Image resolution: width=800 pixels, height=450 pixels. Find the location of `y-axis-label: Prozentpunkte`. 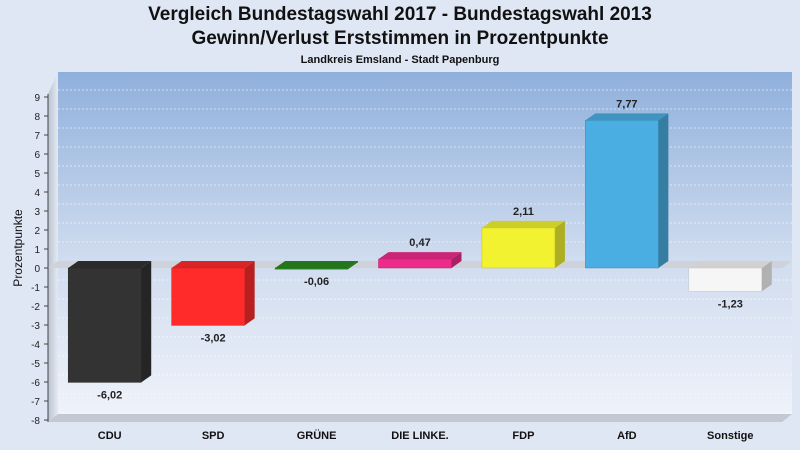

y-axis-label: Prozentpunkte is located at coordinates (18, 248).